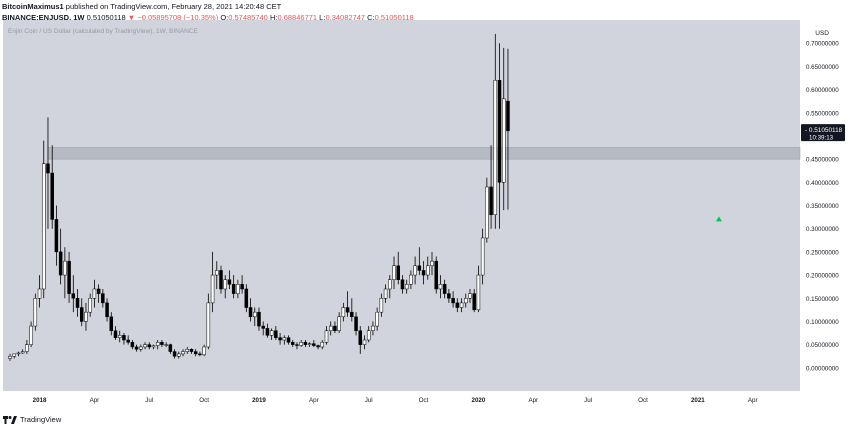 This screenshot has width=850, height=428. I want to click on x-tick-label: 2018, so click(40, 400).